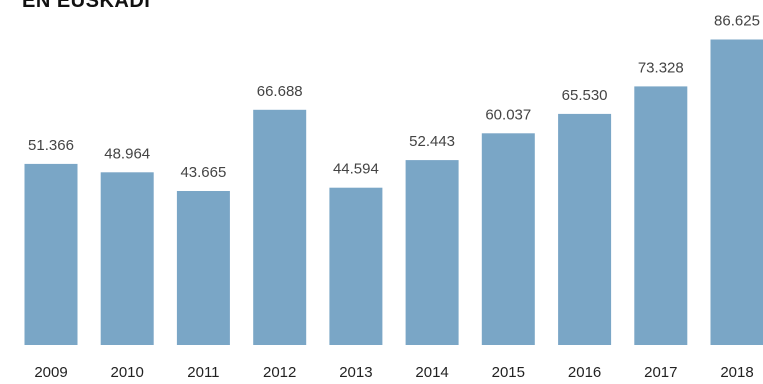 Image resolution: width=763 pixels, height=384 pixels. What do you see at coordinates (737, 21) in the screenshot?
I see `data-label-2018: 86.625` at bounding box center [737, 21].